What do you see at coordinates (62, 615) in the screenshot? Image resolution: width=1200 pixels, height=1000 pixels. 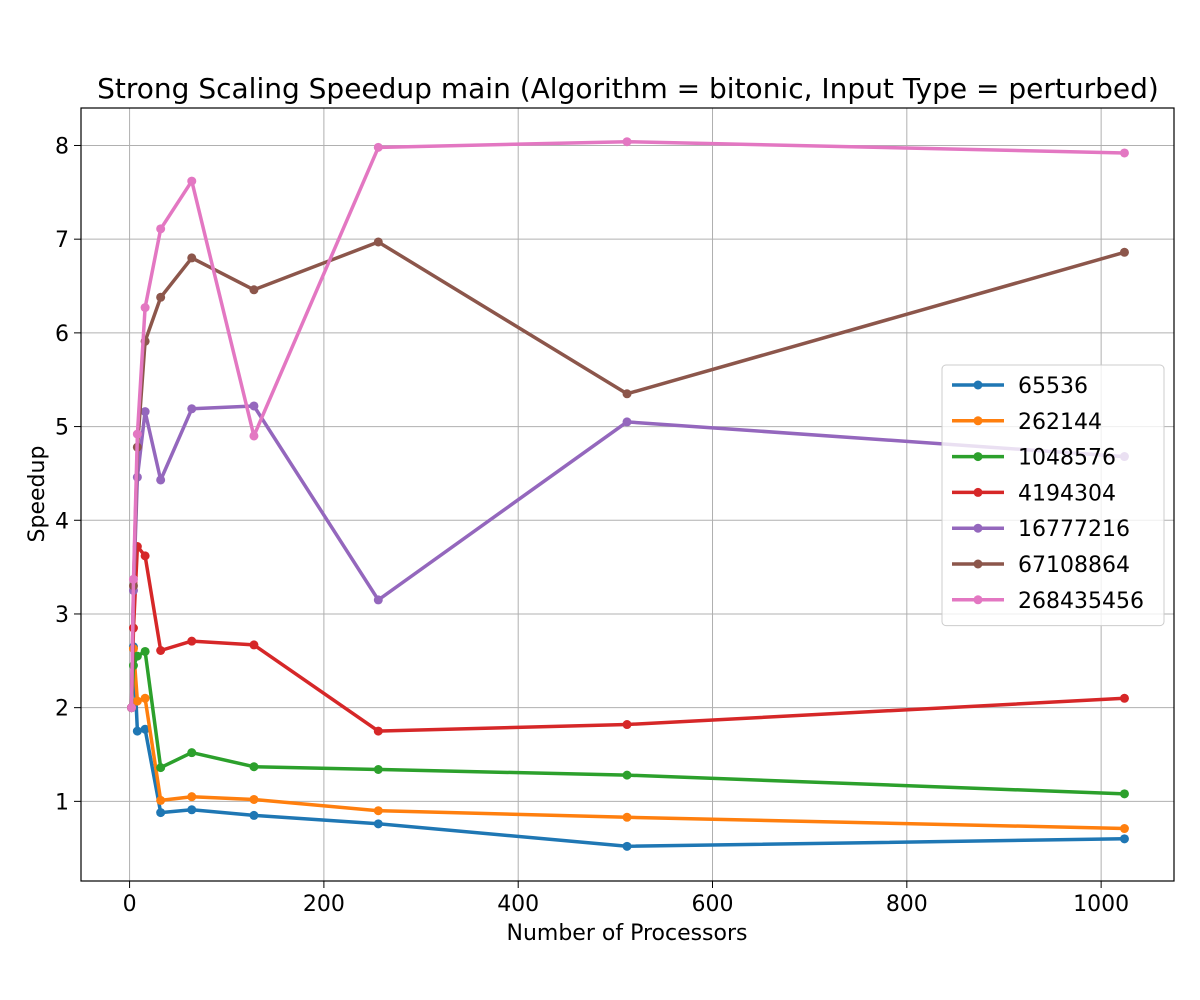 I see `y-tick-label: 3` at bounding box center [62, 615].